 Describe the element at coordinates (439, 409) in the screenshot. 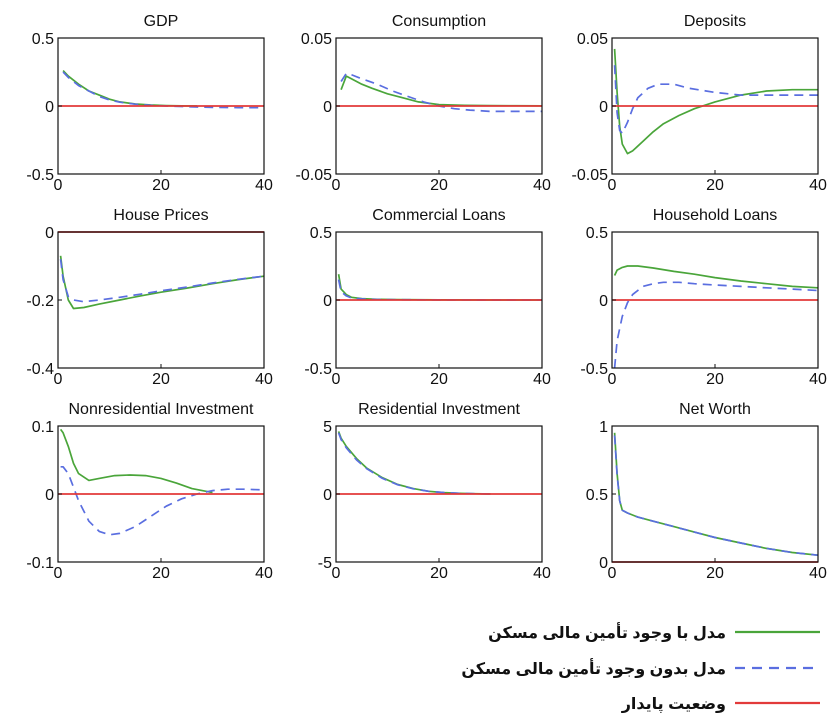

I see `chart-title: Residential Investment` at that location.